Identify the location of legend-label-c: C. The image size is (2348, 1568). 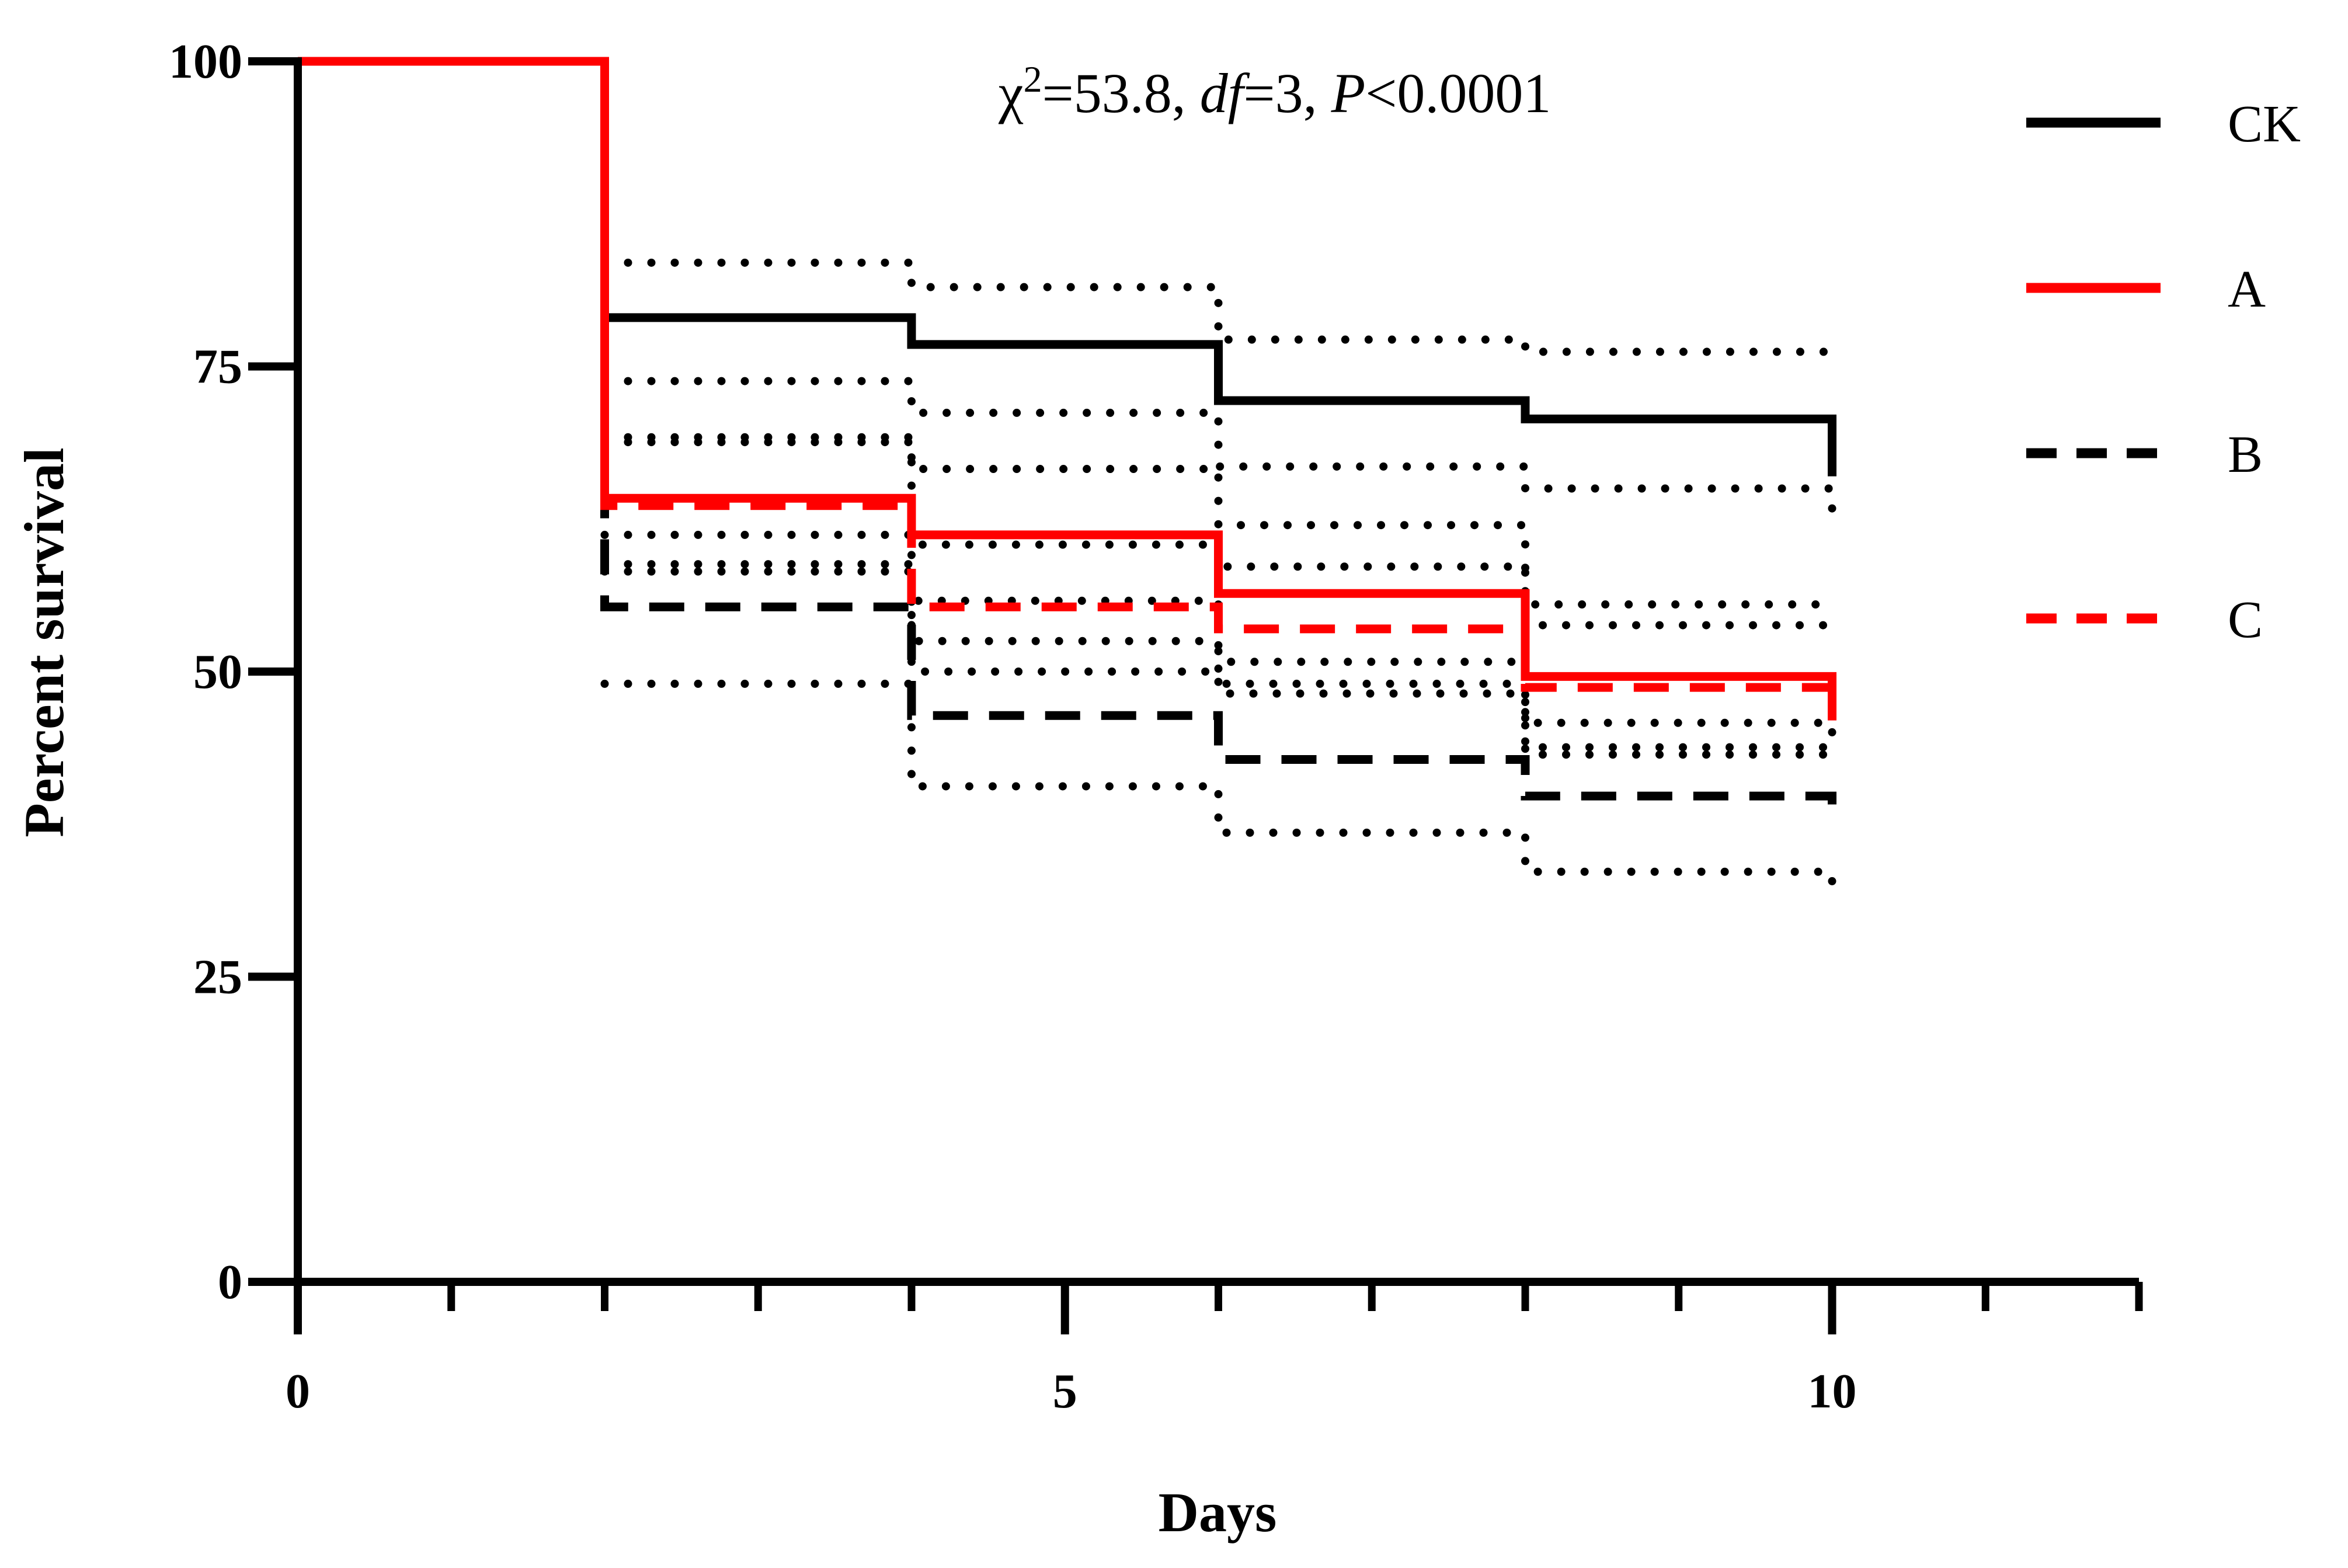
(2245, 620).